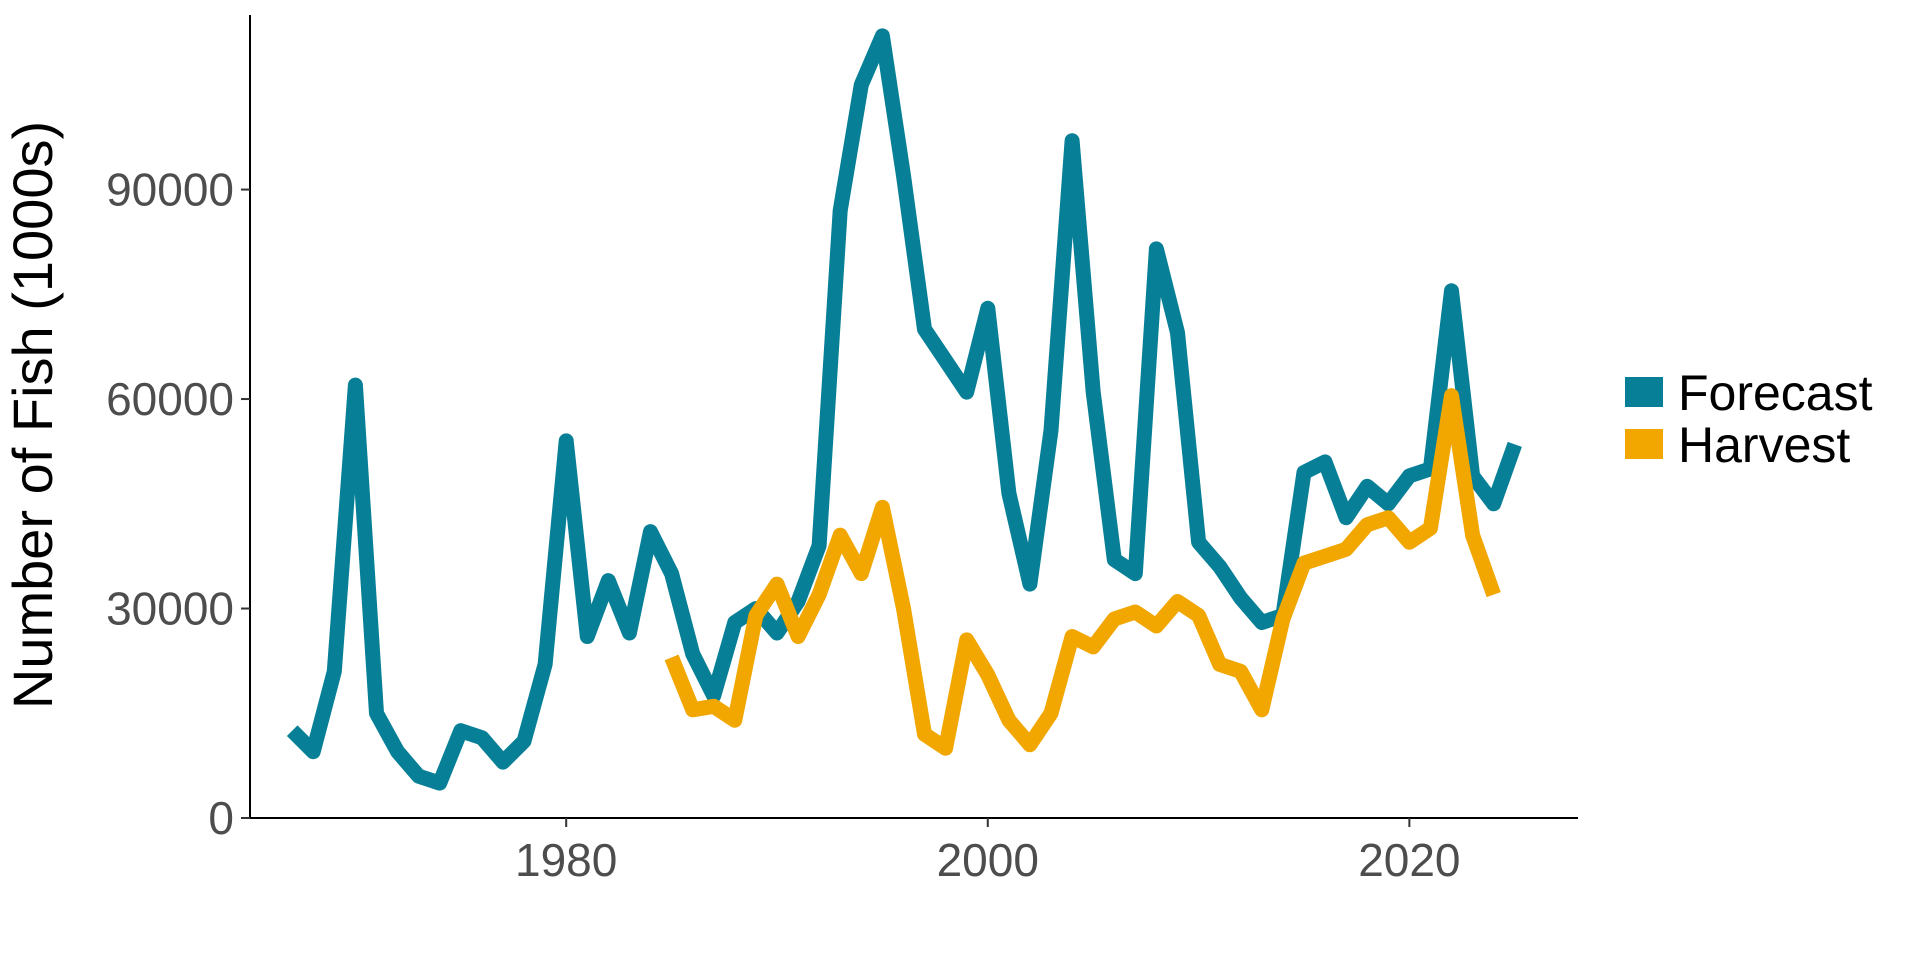 This screenshot has width=1920, height=960. Describe the element at coordinates (170, 190) in the screenshot. I see `y-tick-label: 90000` at that location.